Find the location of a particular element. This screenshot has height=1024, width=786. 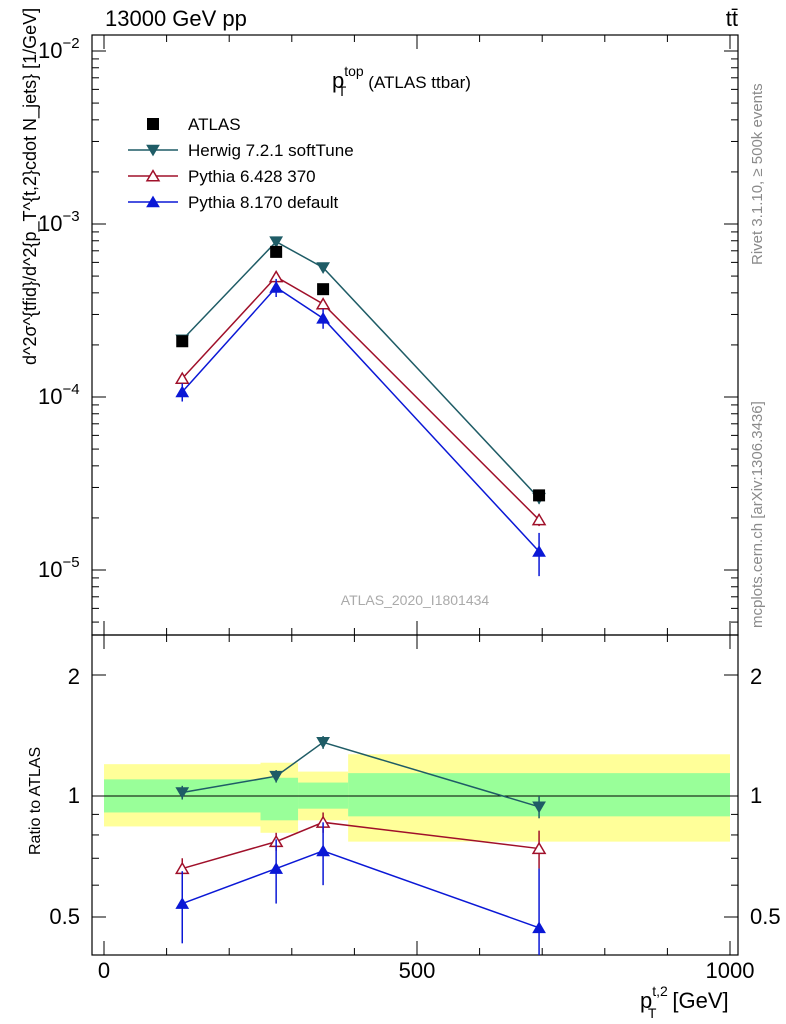

xtick-label-0: 0 is located at coordinates (104, 970).